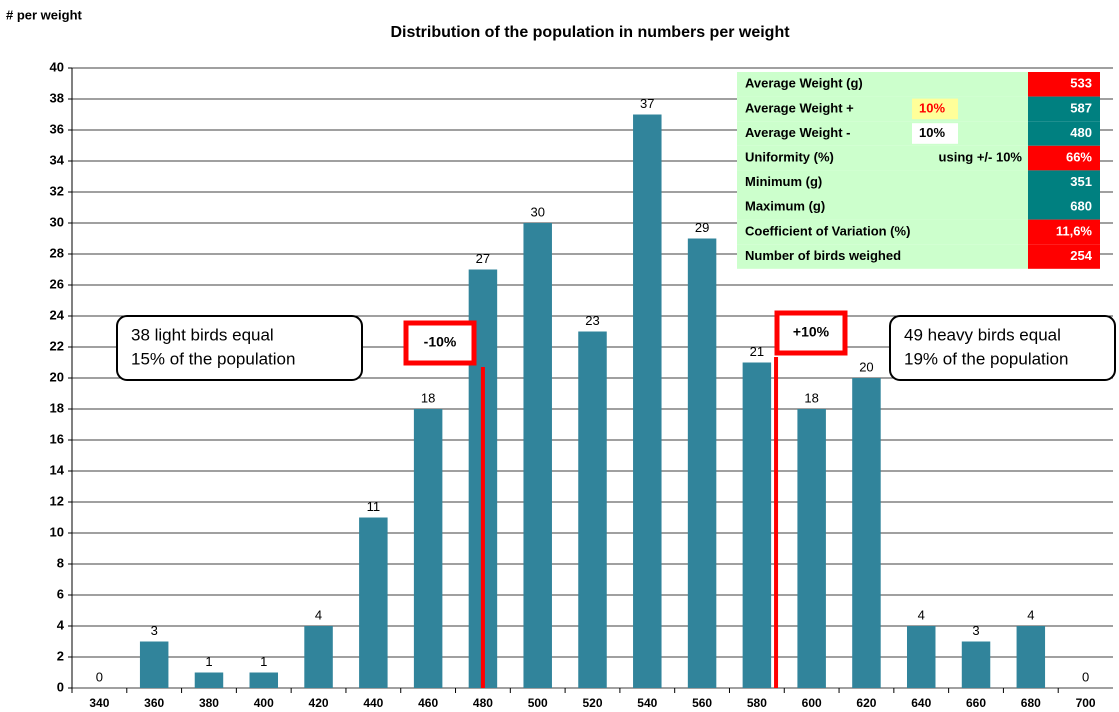  What do you see at coordinates (209, 703) in the screenshot?
I see `x-tick-label: 380` at bounding box center [209, 703].